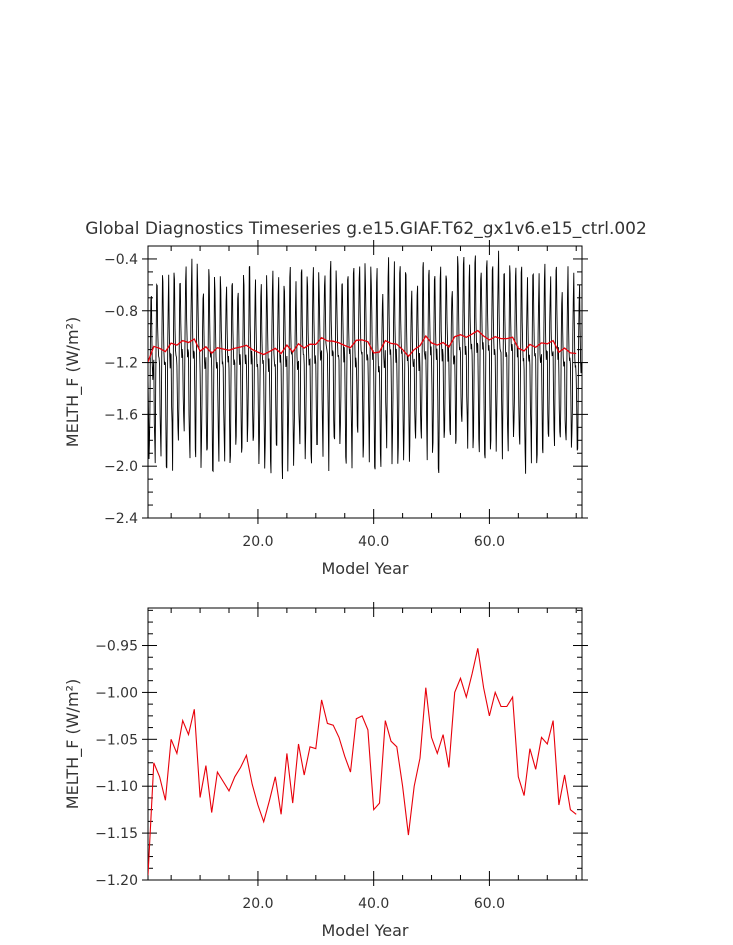 This screenshot has height=945, width=733. Describe the element at coordinates (121, 312) in the screenshot. I see `y-tick-label: −0.8` at that location.